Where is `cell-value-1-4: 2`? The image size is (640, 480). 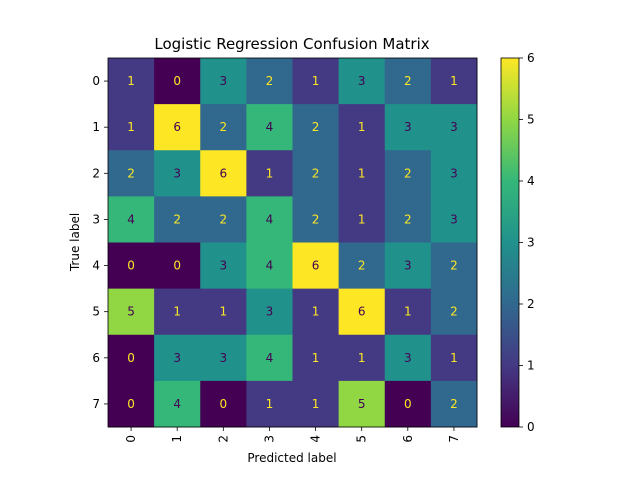
cell-value-1-4: 2 is located at coordinates (316, 127).